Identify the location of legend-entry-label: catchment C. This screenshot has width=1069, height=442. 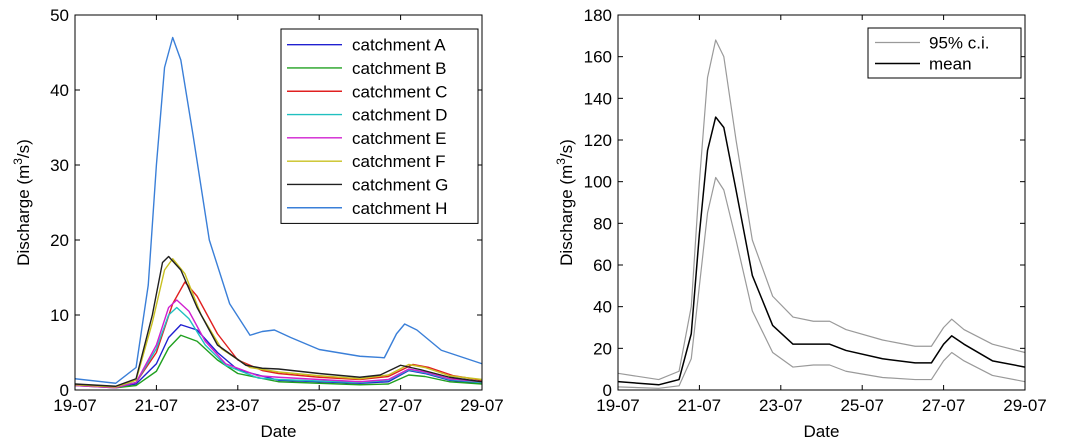
(399, 91).